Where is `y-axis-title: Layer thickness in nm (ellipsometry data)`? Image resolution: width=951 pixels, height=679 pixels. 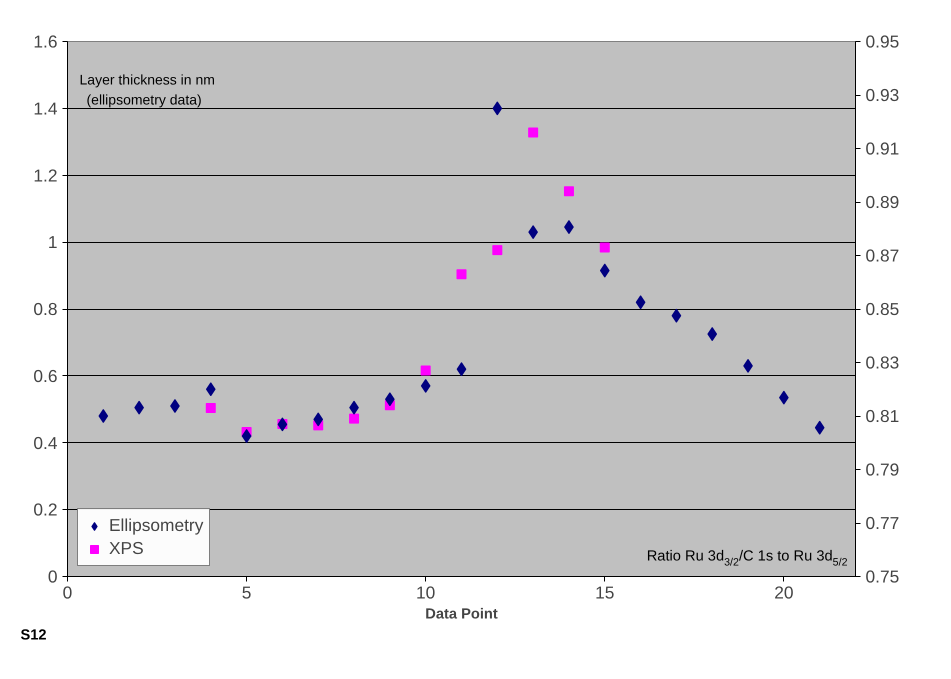
y-axis-title: Layer thickness in nm (ellipsometry data) is located at coordinates (147, 90).